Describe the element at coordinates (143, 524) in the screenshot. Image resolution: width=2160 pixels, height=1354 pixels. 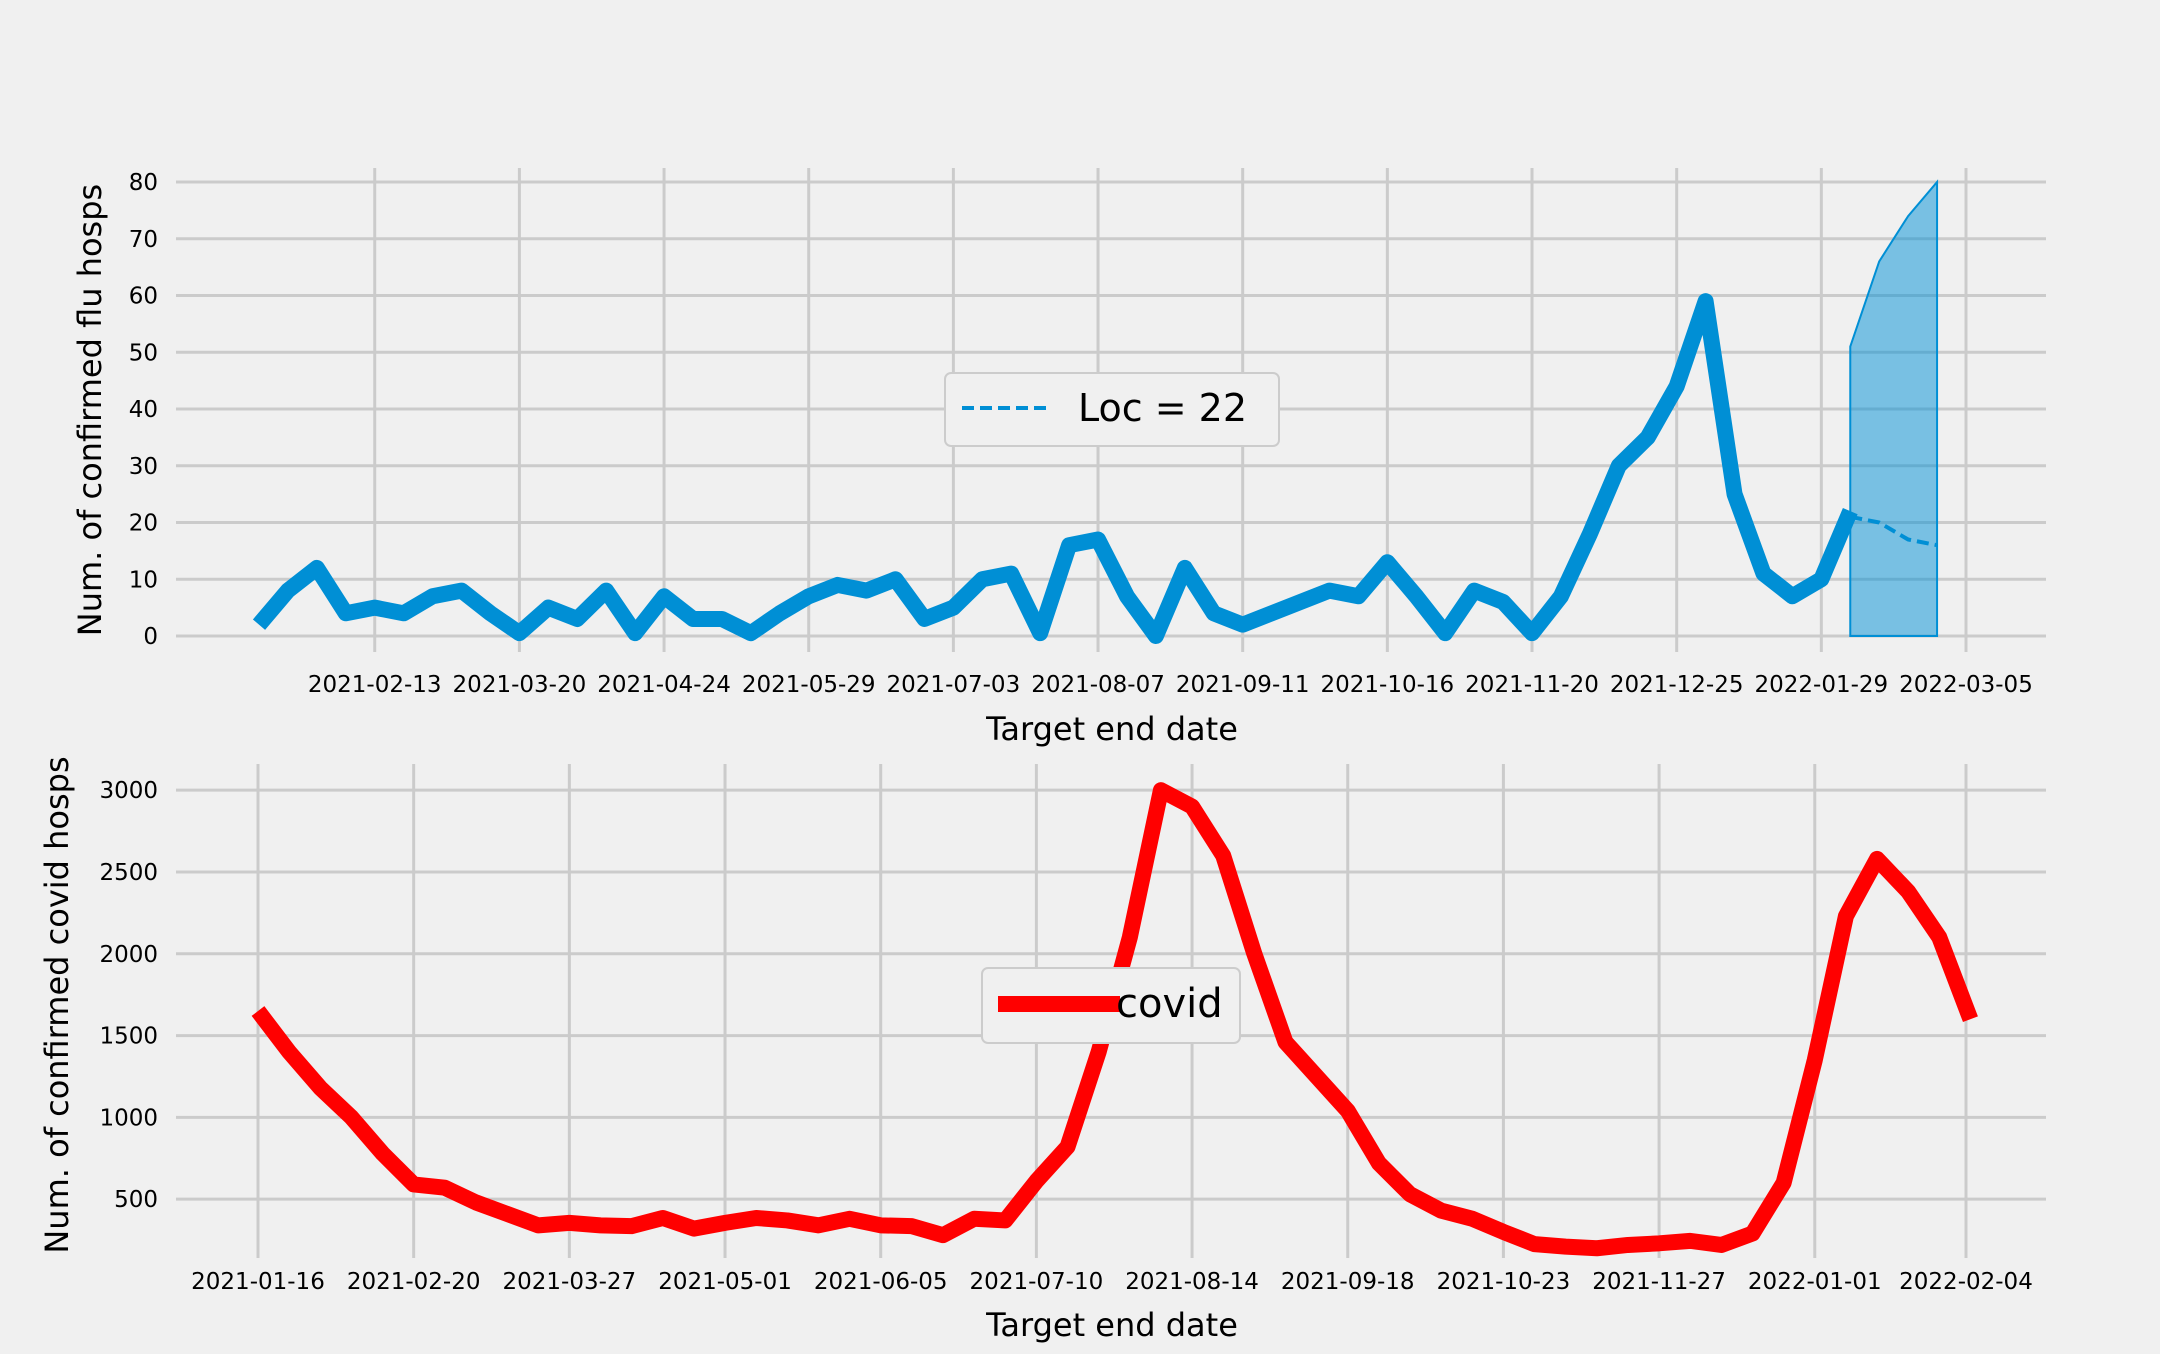
I see `flu-y-tick-label: 20` at that location.